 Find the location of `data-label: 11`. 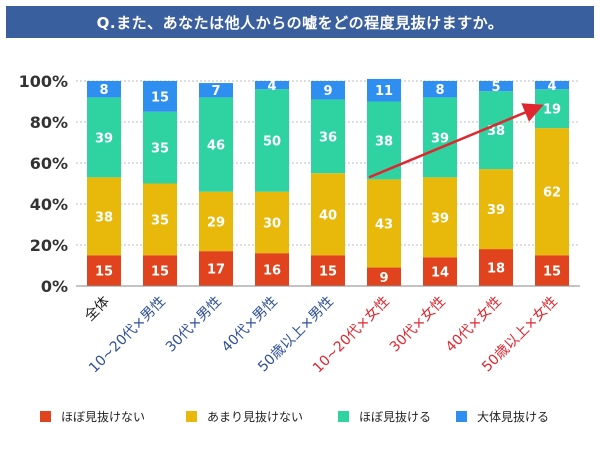

data-label: 11 is located at coordinates (384, 91).